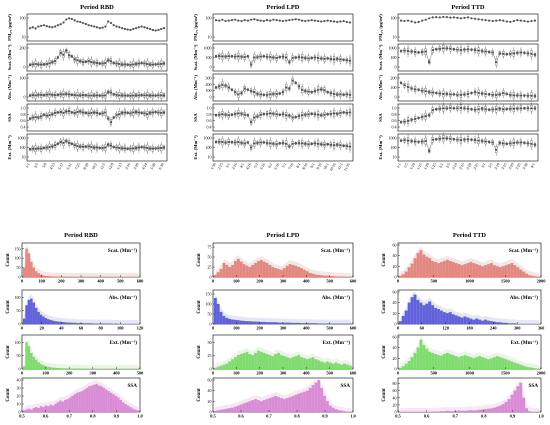  I want to click on ts-ylabel: Scat. (Mm⁻¹), so click(195, 57).